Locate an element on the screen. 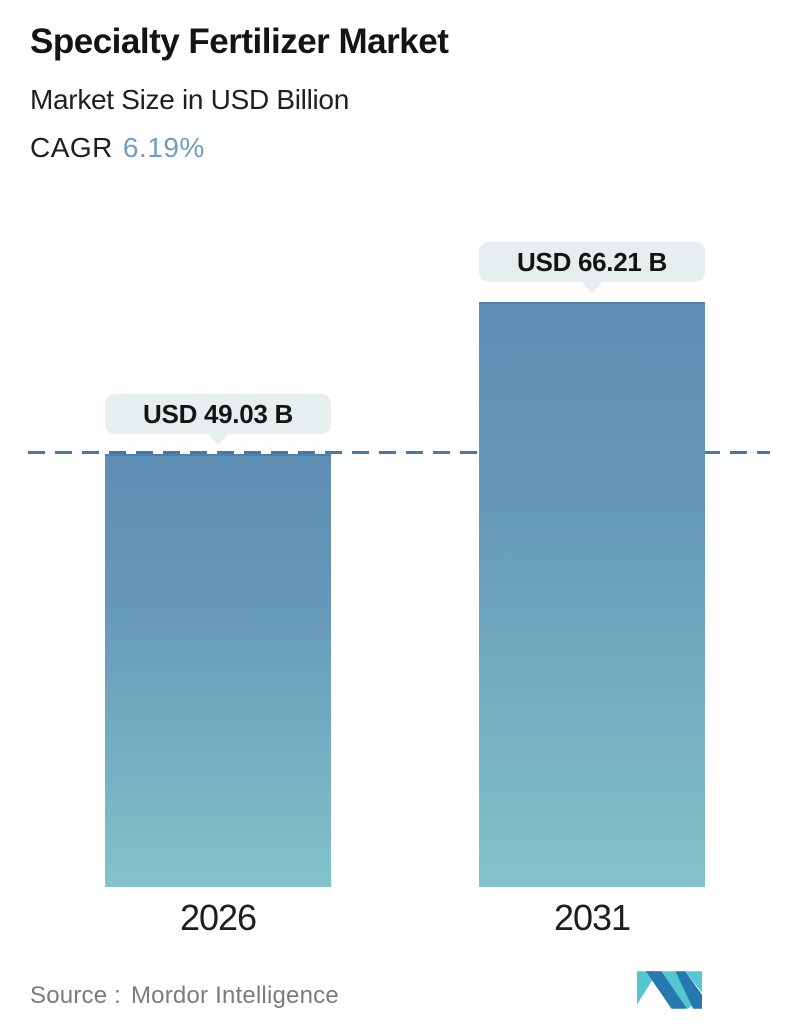 The width and height of the screenshot is (796, 1034). x-tick-2031: 2031 is located at coordinates (592, 917).